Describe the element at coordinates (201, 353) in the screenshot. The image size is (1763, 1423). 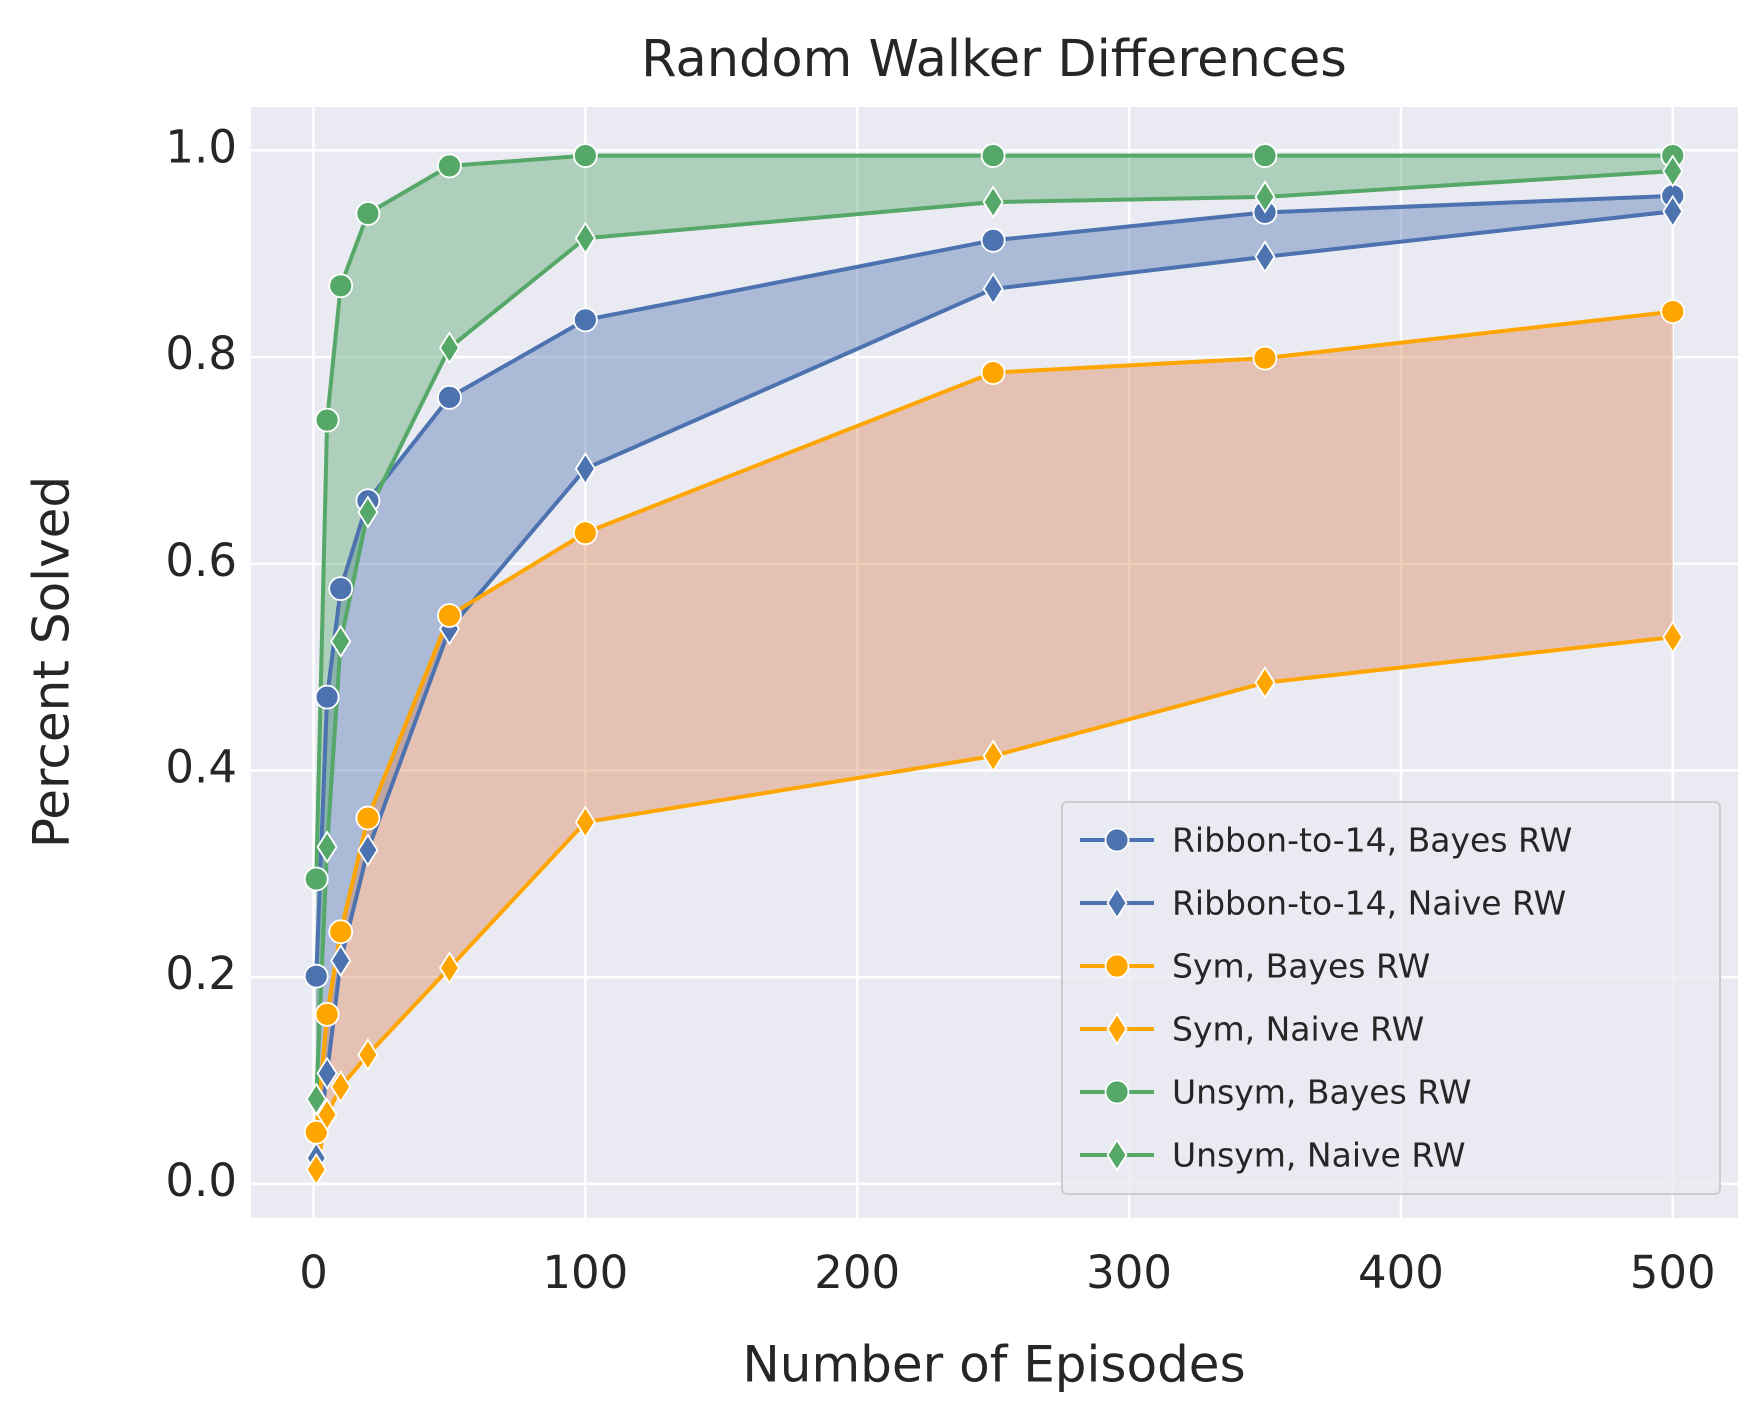
I see `y-tick-label: 0.8` at that location.